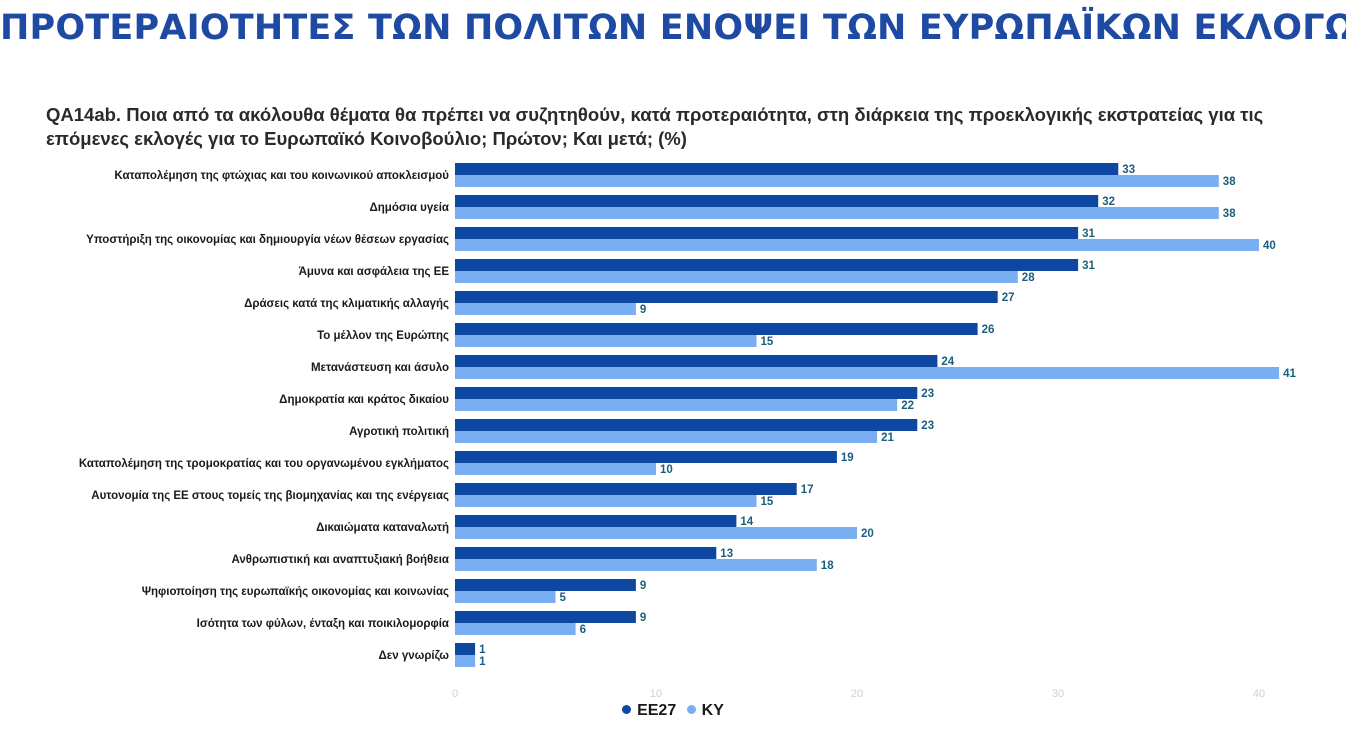  Describe the element at coordinates (410, 208) in the screenshot. I see `category-label: Δημόσια υγεία` at that location.